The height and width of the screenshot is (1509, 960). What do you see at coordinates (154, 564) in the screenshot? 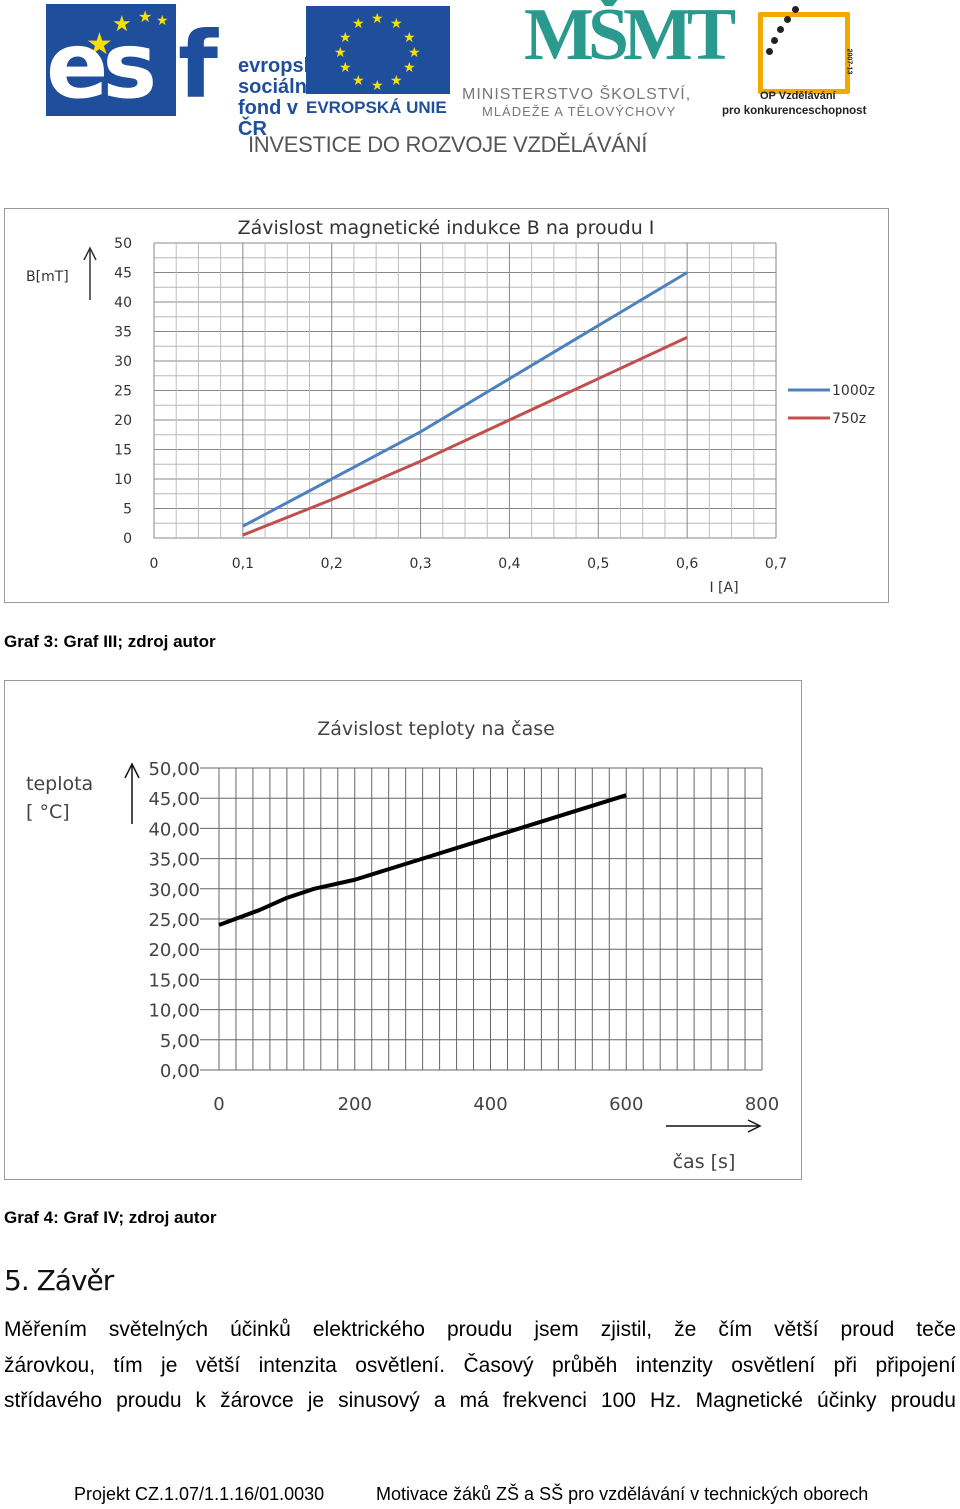
I see `chart1-x-tick-label: 0` at bounding box center [154, 564].